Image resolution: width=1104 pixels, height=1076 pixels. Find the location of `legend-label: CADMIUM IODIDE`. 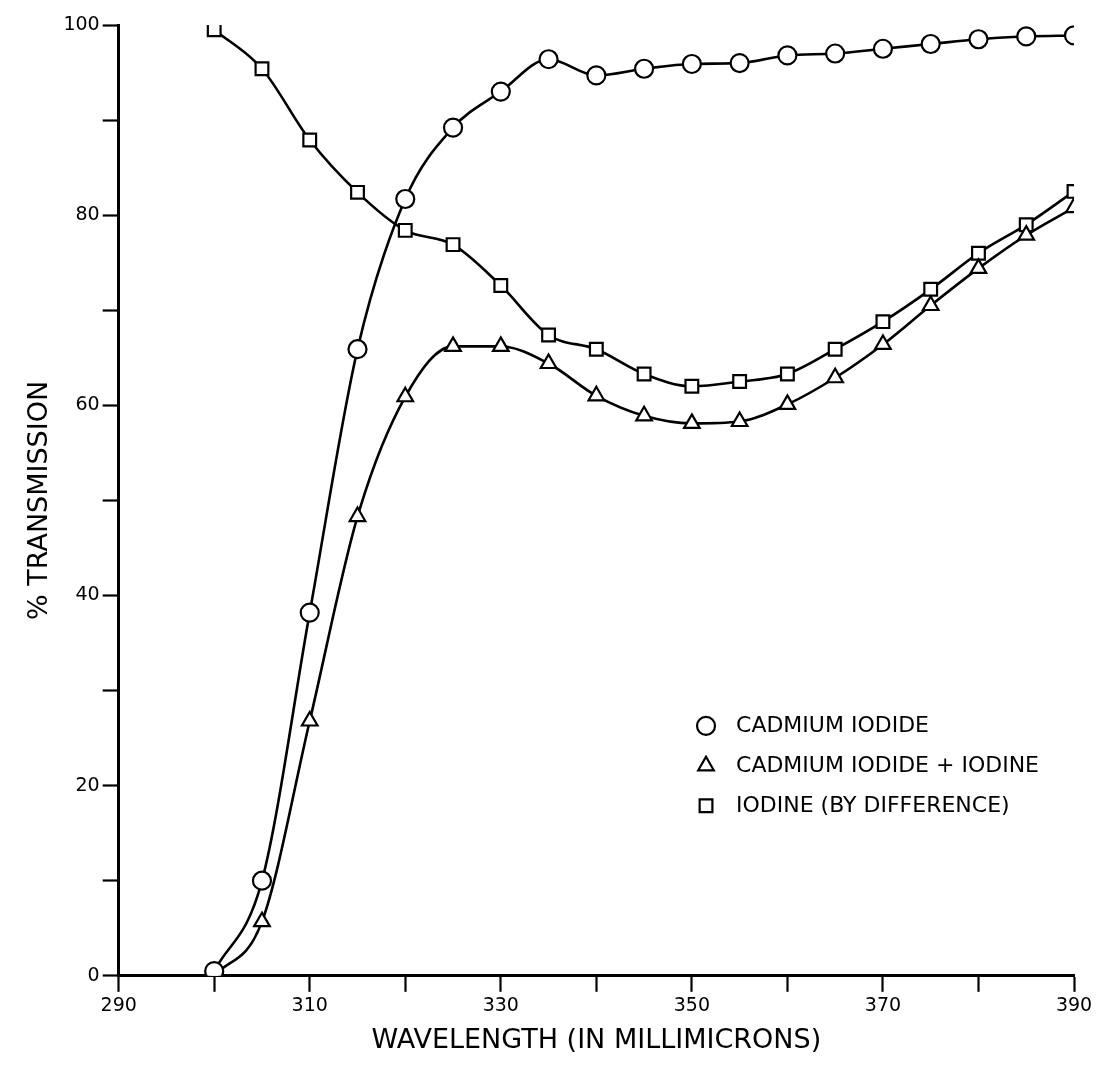

legend-label: CADMIUM IODIDE is located at coordinates (832, 724).